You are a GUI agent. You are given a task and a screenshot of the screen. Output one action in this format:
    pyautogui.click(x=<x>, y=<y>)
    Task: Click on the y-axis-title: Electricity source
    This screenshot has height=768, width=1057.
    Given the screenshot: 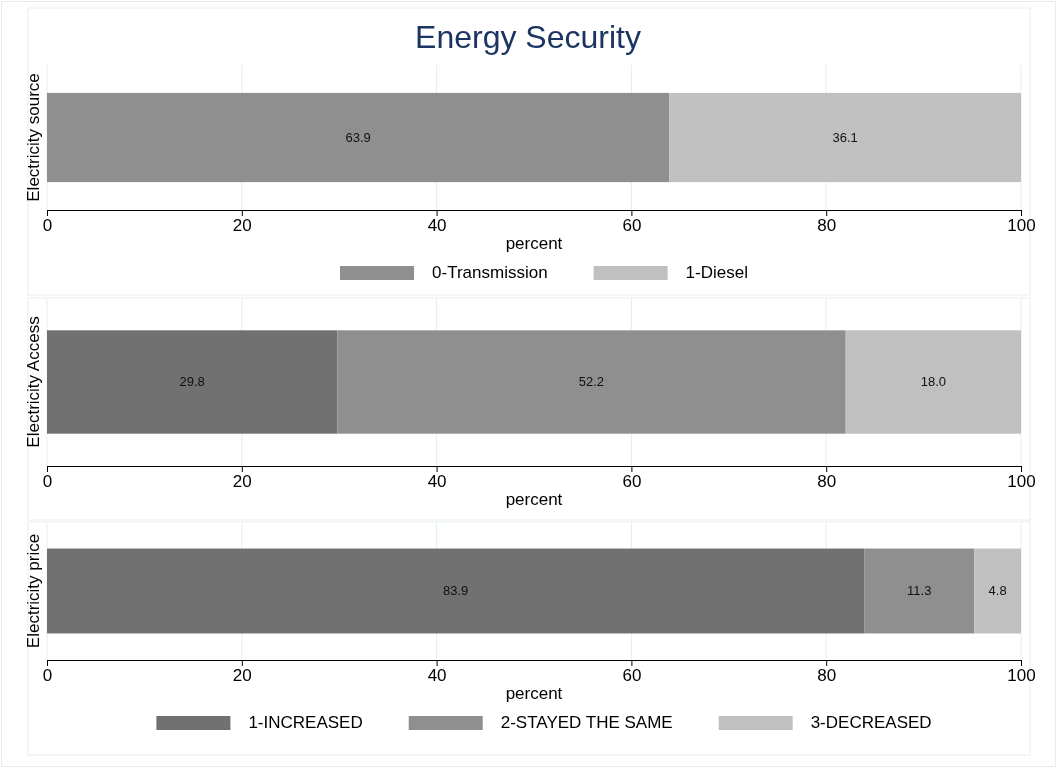 What is the action you would take?
    pyautogui.click(x=33, y=137)
    